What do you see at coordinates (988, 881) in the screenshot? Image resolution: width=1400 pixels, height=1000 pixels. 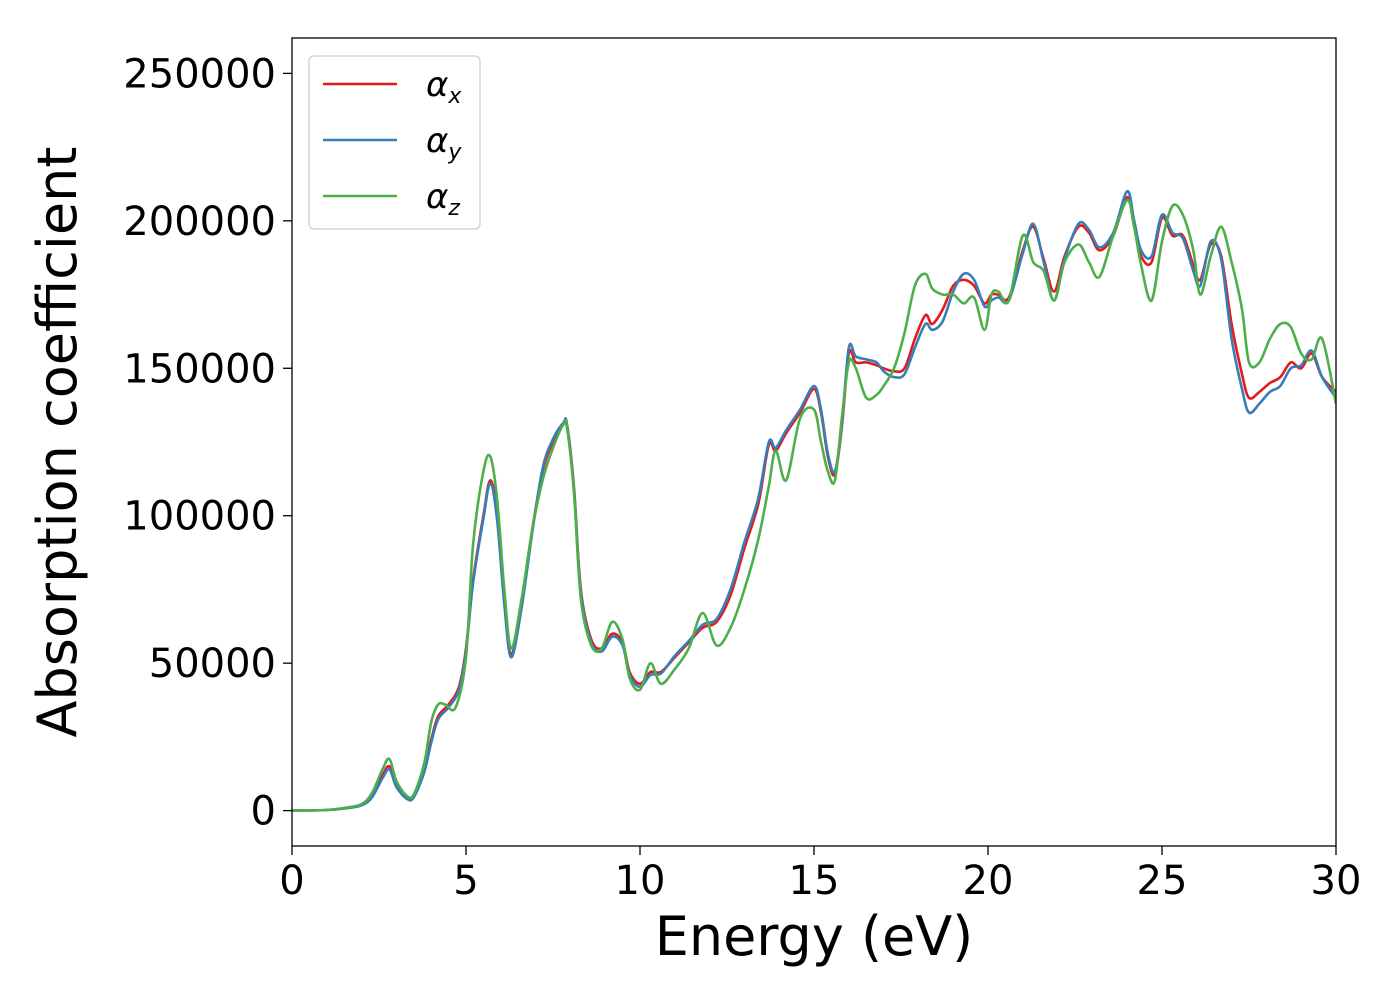 I see `x-tick-label: 20` at bounding box center [988, 881].